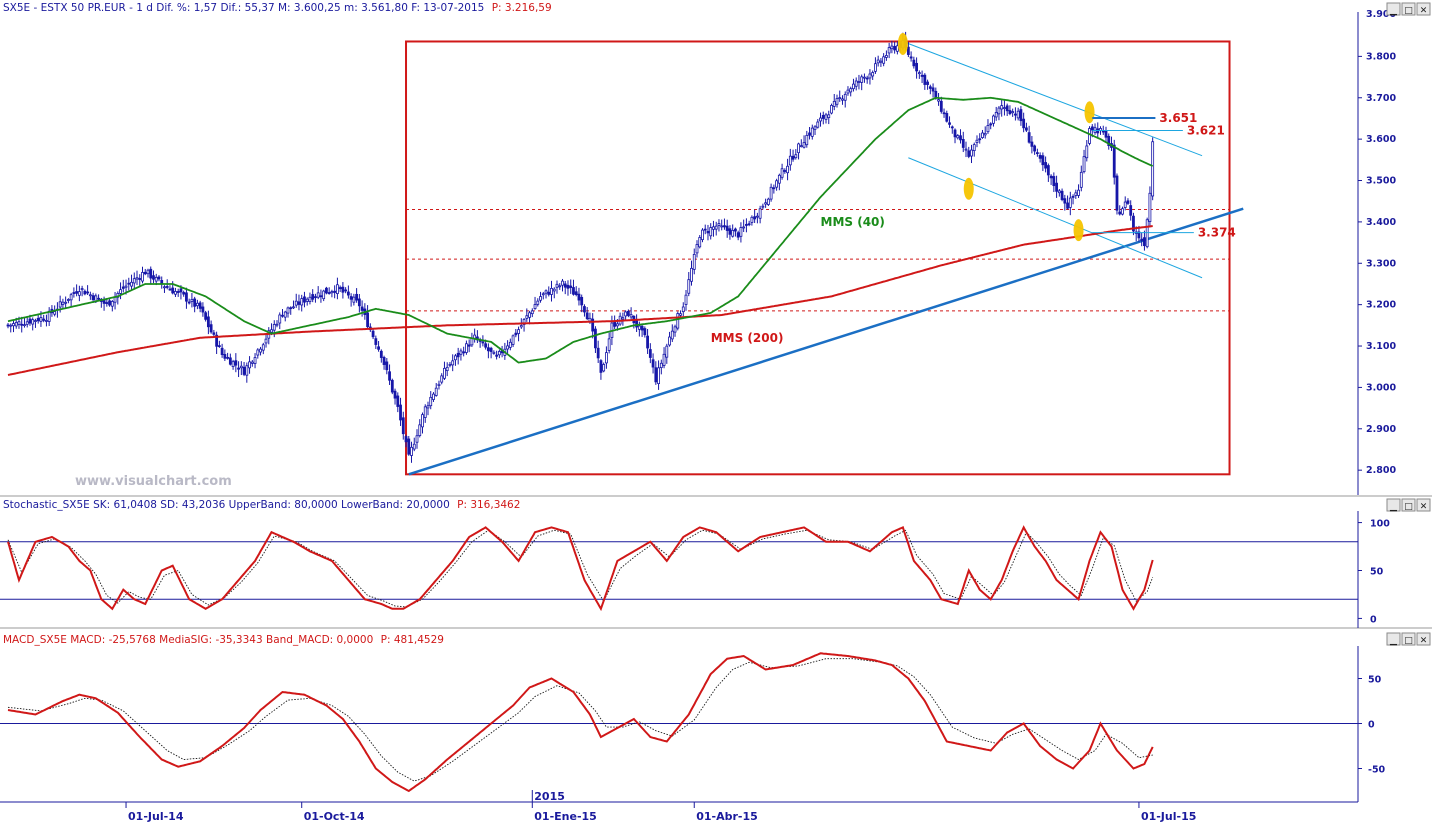 The height and width of the screenshot is (823, 1432). I want to click on channel-lower-line, so click(1055, 218).